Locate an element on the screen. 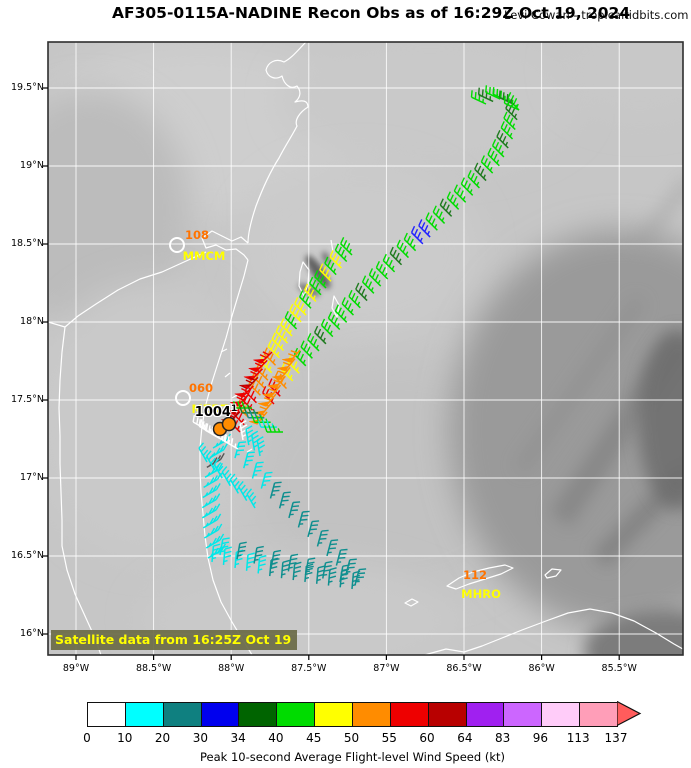  lat-tick-label: 19.5°N is located at coordinates (27, 87).